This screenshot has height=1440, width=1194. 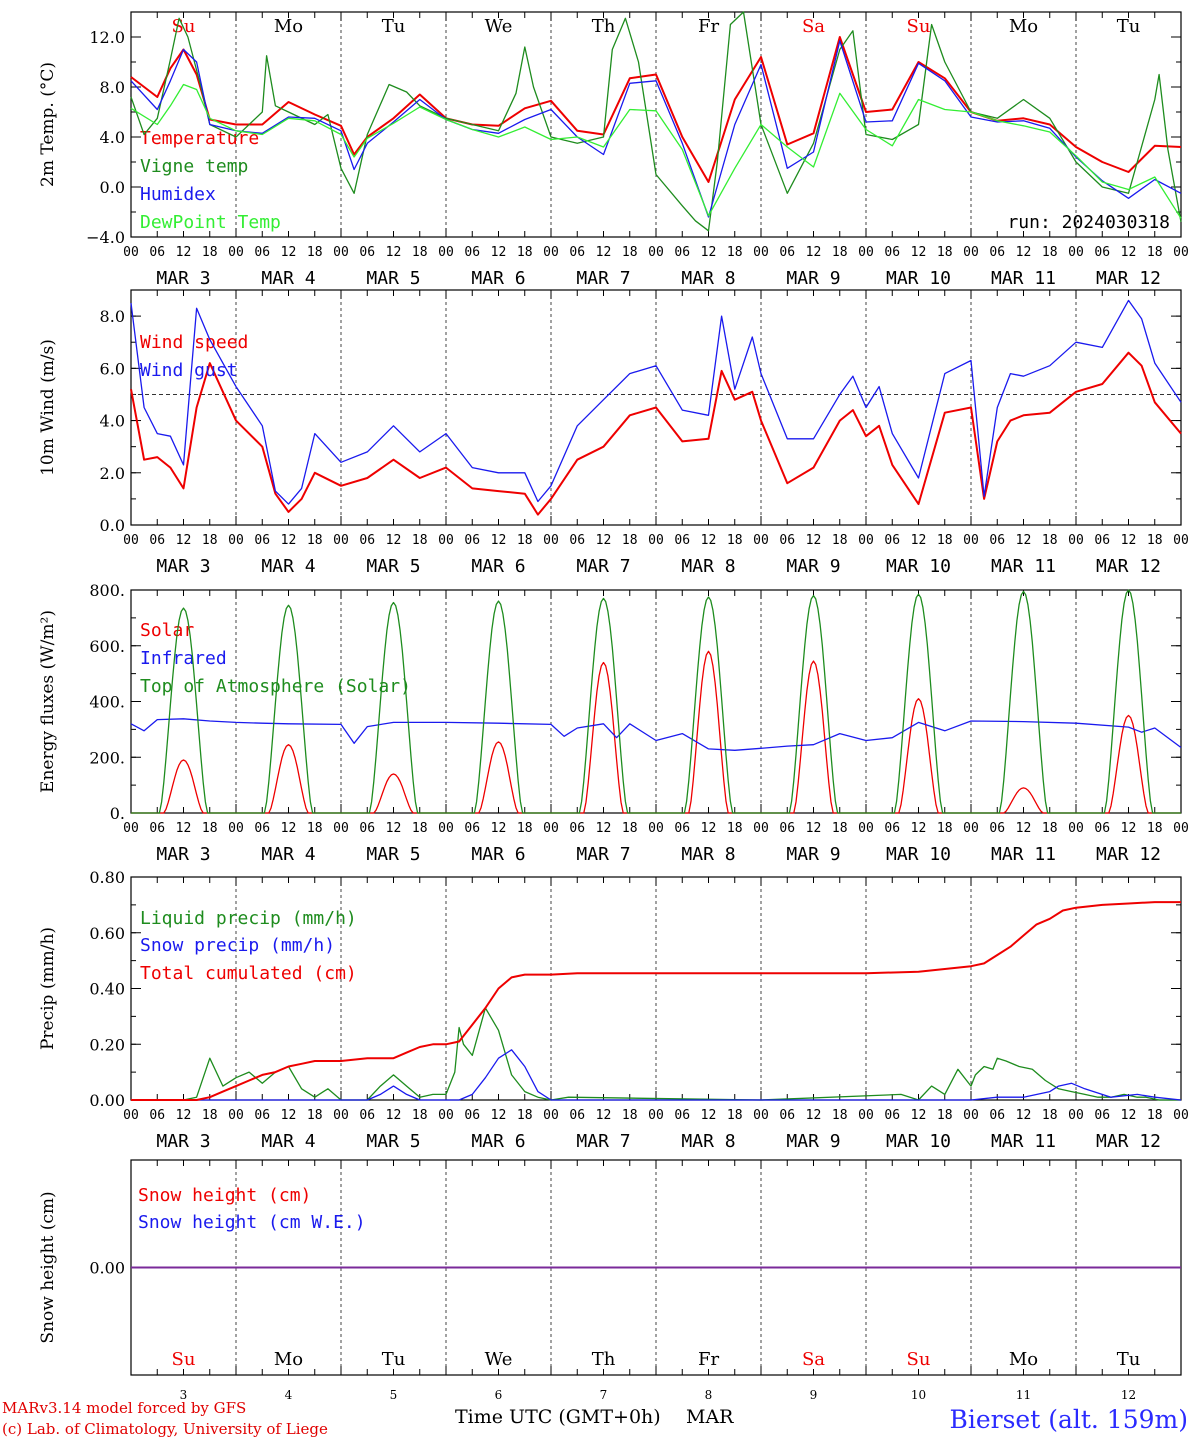 What do you see at coordinates (1023, 1141) in the screenshot?
I see `date-label: MAR 11` at bounding box center [1023, 1141].